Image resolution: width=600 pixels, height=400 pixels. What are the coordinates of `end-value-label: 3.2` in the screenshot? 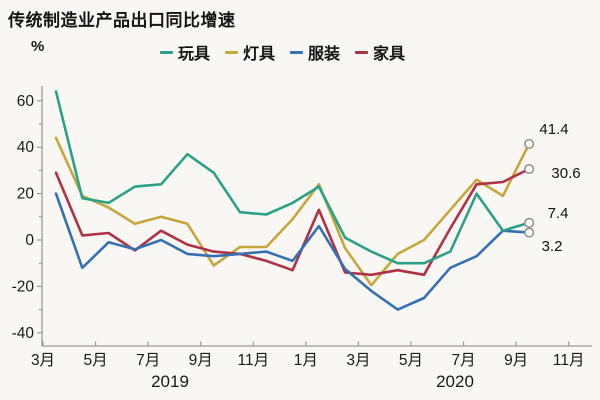 It's located at (552, 246).